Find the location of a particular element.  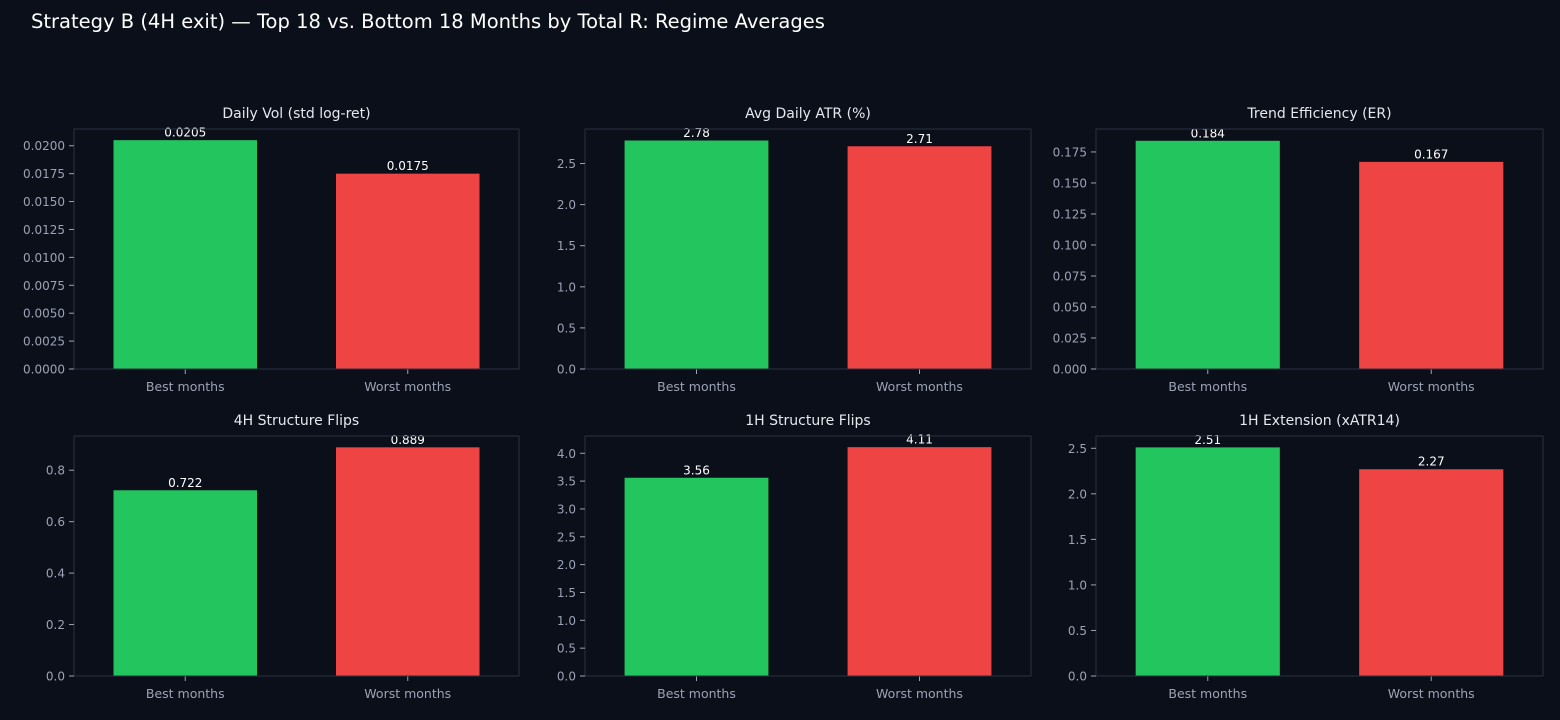

y-tick-label: 3.5 is located at coordinates (566, 482).